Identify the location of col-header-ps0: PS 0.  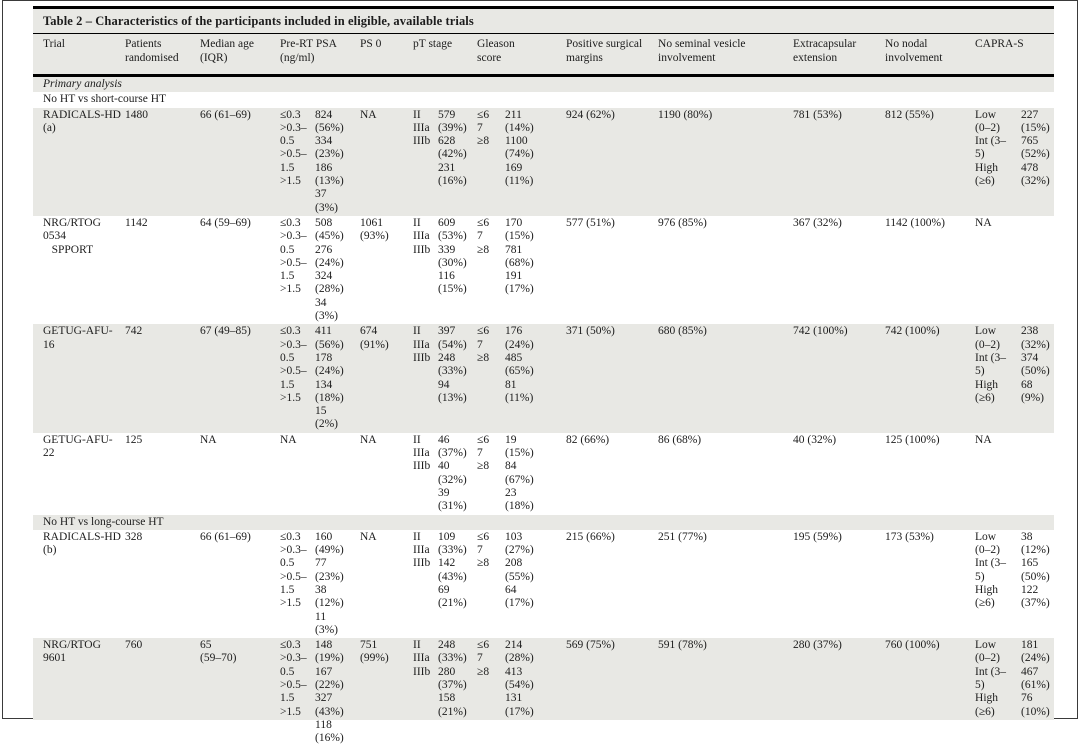
(386, 55).